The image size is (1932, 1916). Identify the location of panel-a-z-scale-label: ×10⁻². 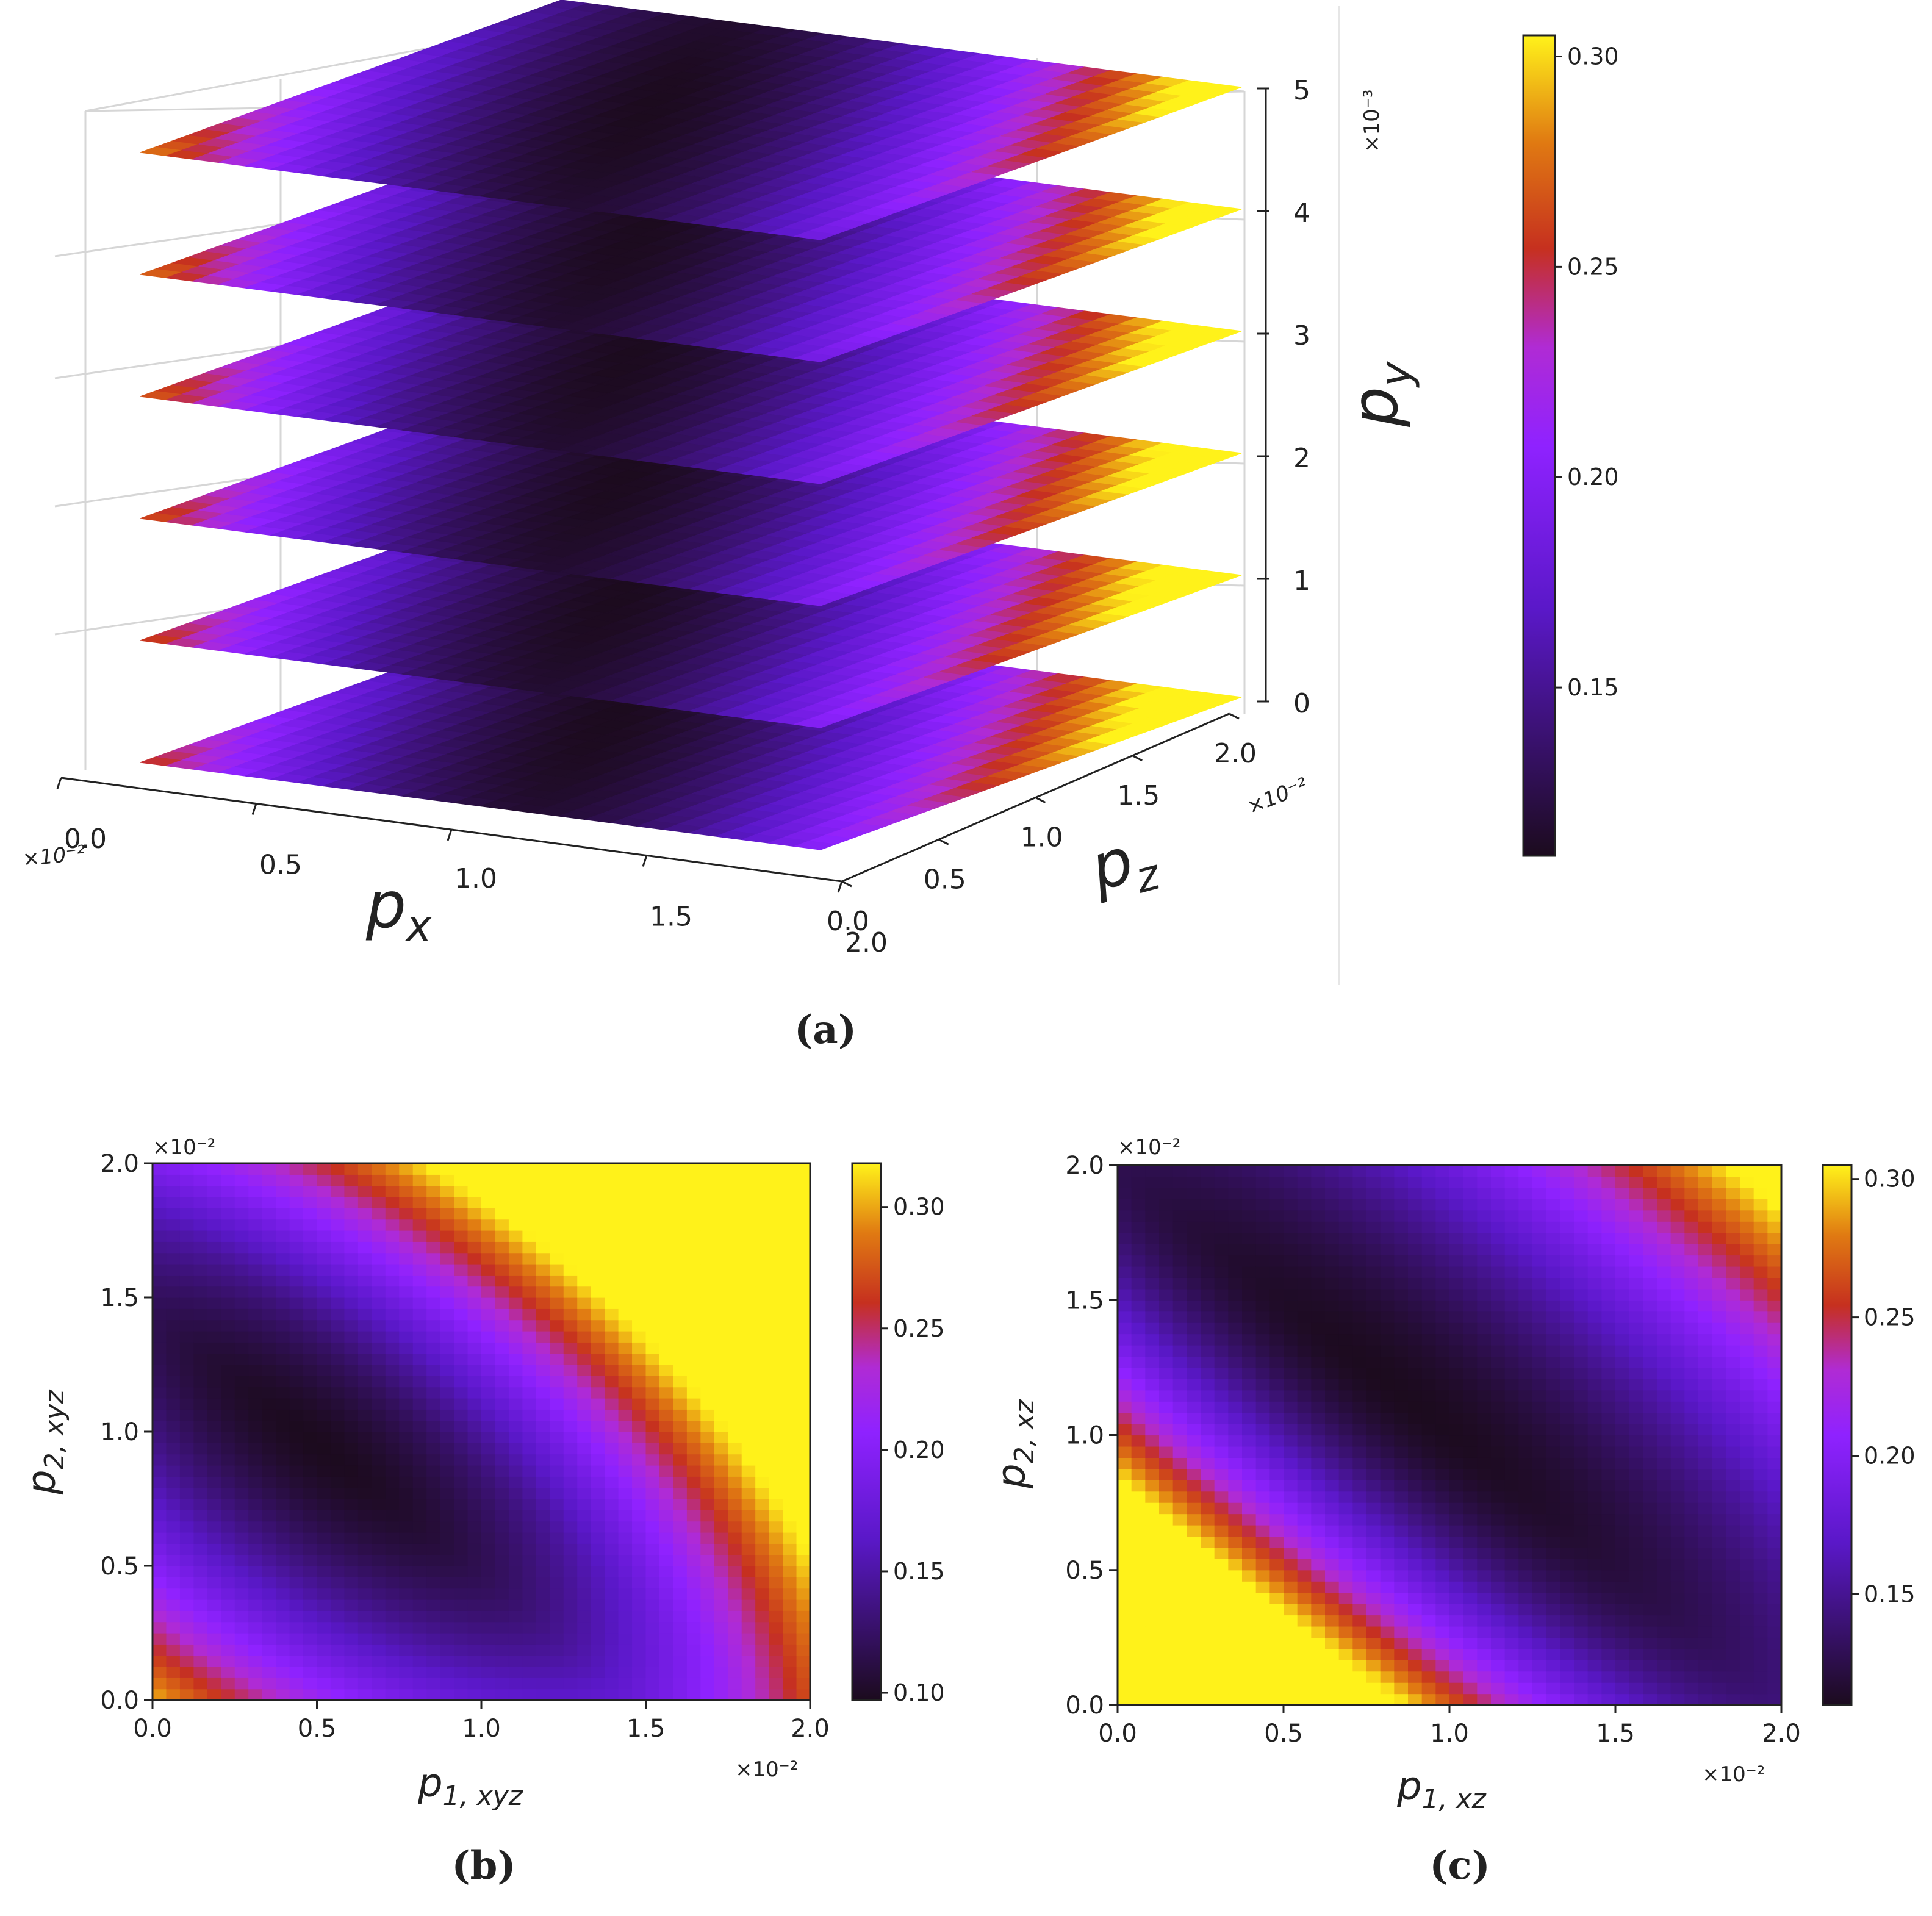
(1277, 796).